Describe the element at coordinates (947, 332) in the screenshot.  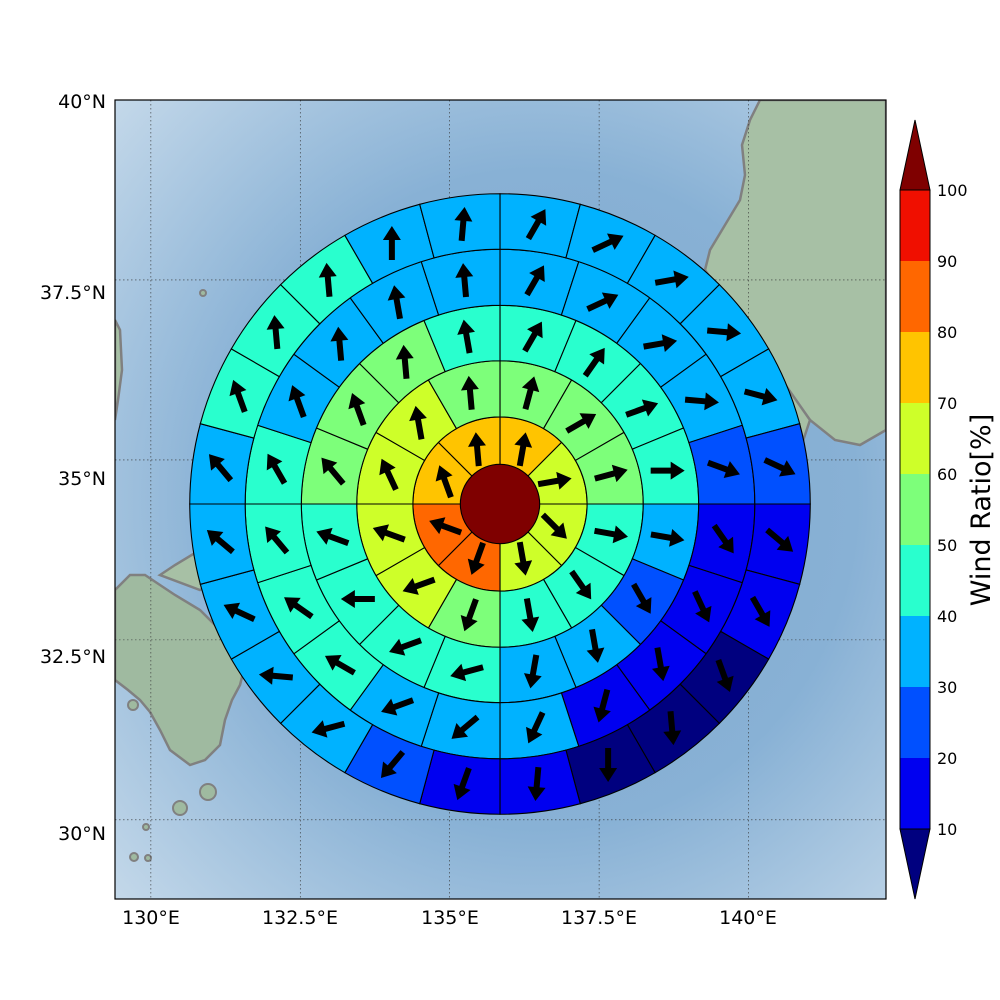
I see `colorbar-tick-label: 80` at that location.